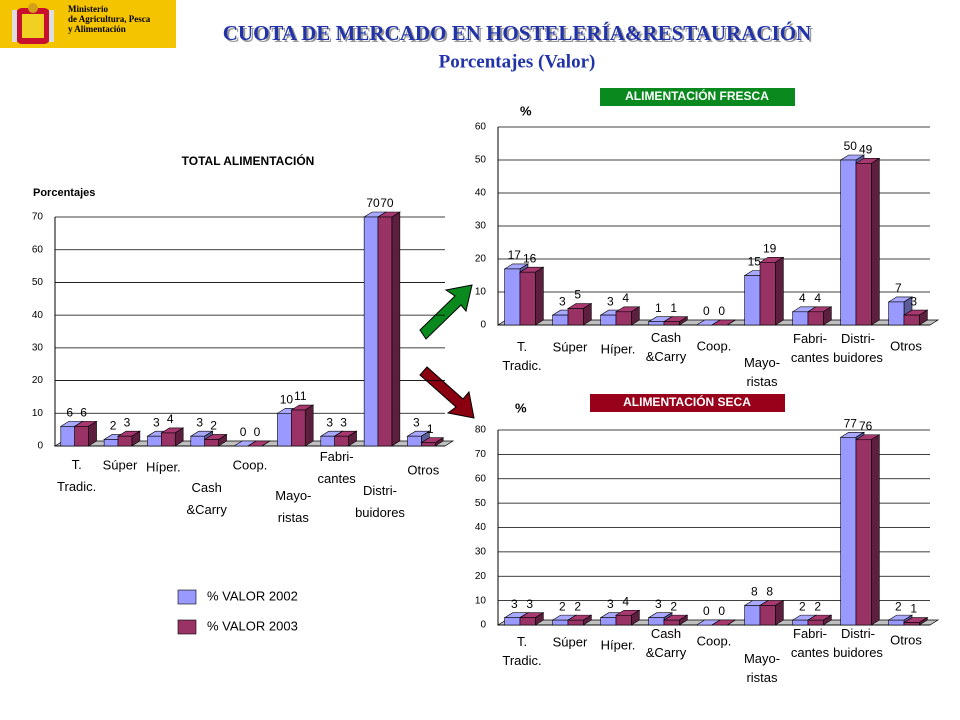 Image resolution: width=960 pixels, height=720 pixels. What do you see at coordinates (754, 592) in the screenshot?
I see `value-label: 8` at bounding box center [754, 592].